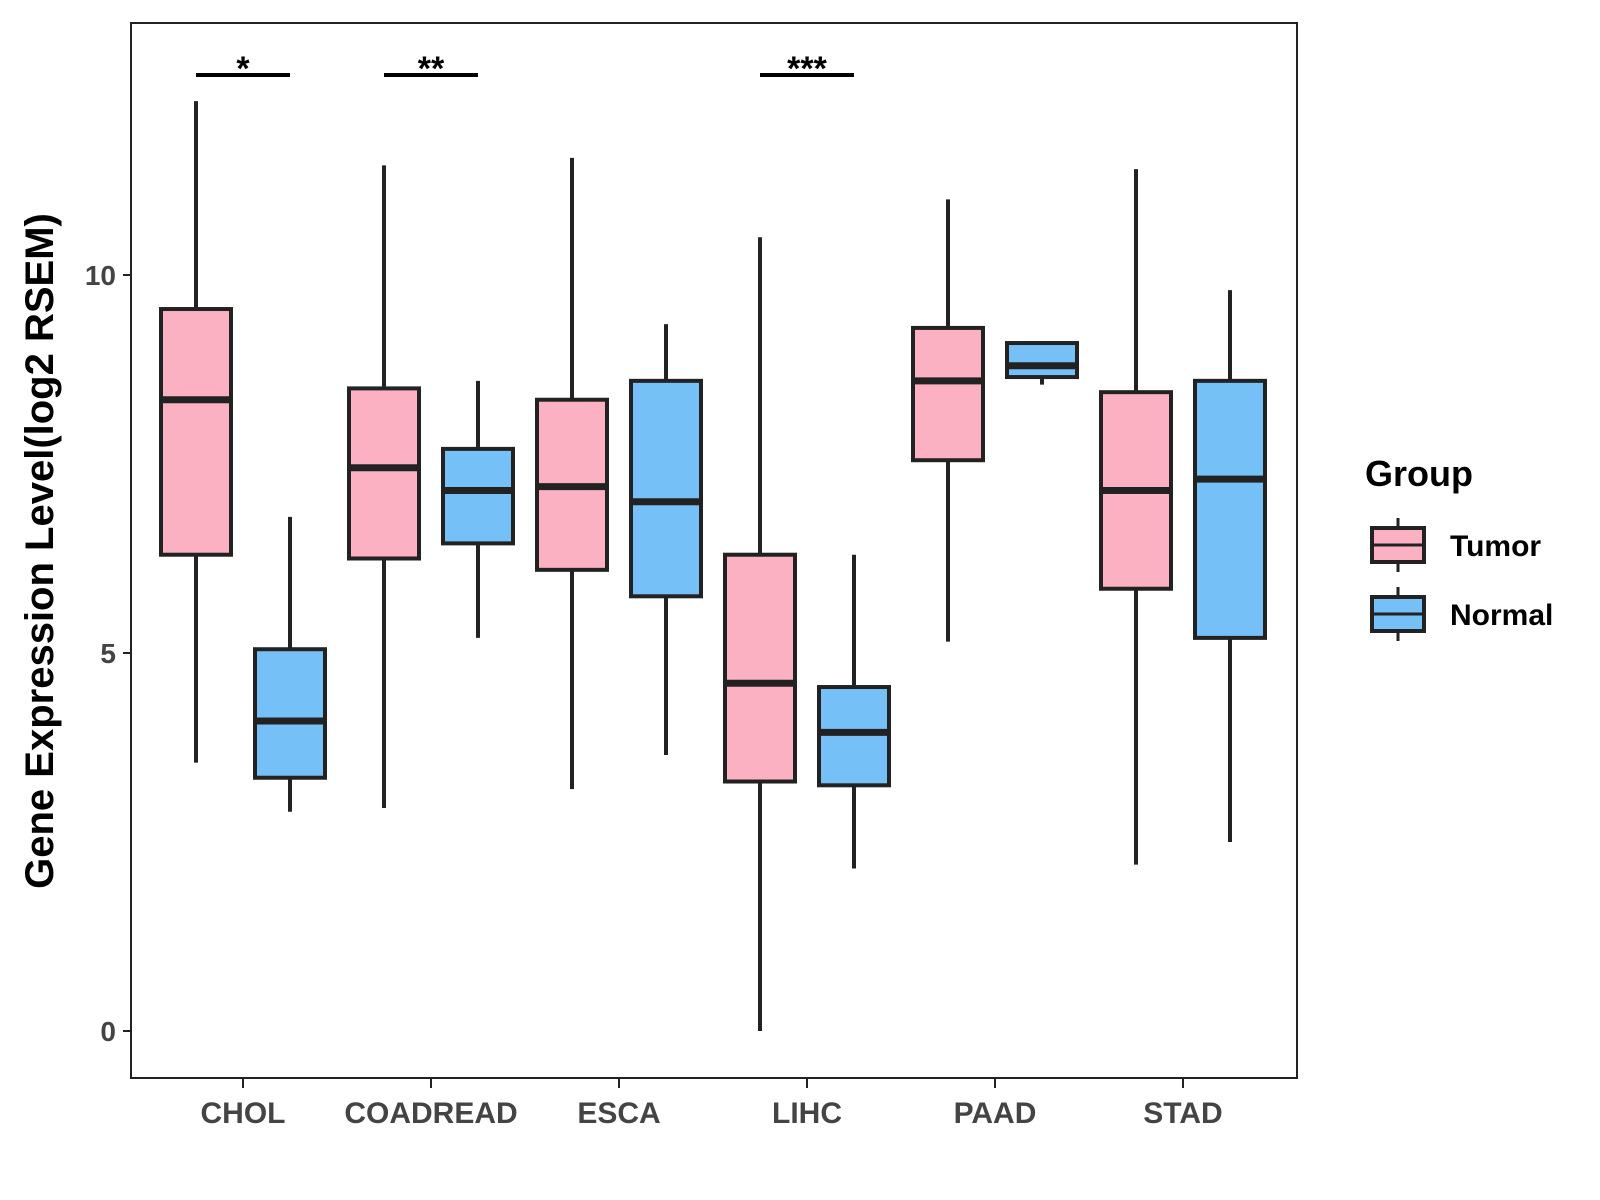  I want to click on x-tick-label: COADREAD, so click(430, 1113).